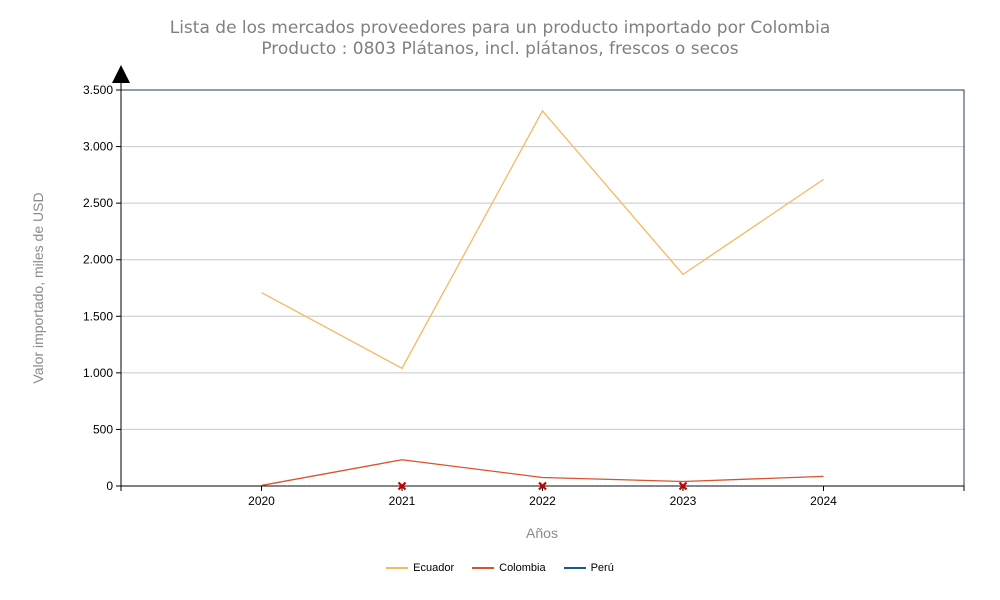 The image size is (1000, 600). Describe the element at coordinates (261, 501) in the screenshot. I see `x-tick-label: 2020` at that location.